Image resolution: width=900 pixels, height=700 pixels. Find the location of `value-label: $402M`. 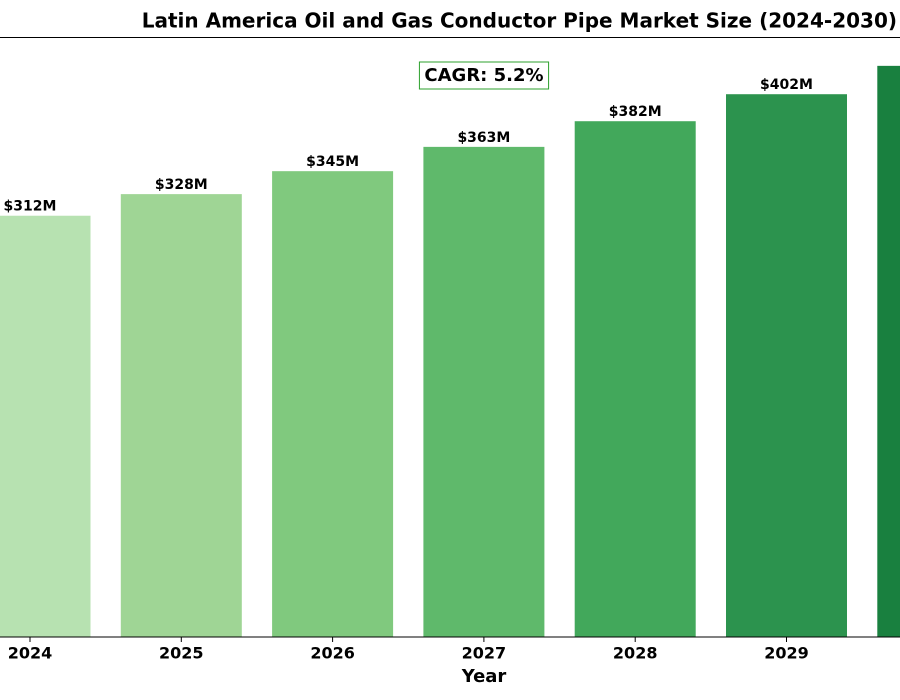

value-label: $402M is located at coordinates (786, 85).